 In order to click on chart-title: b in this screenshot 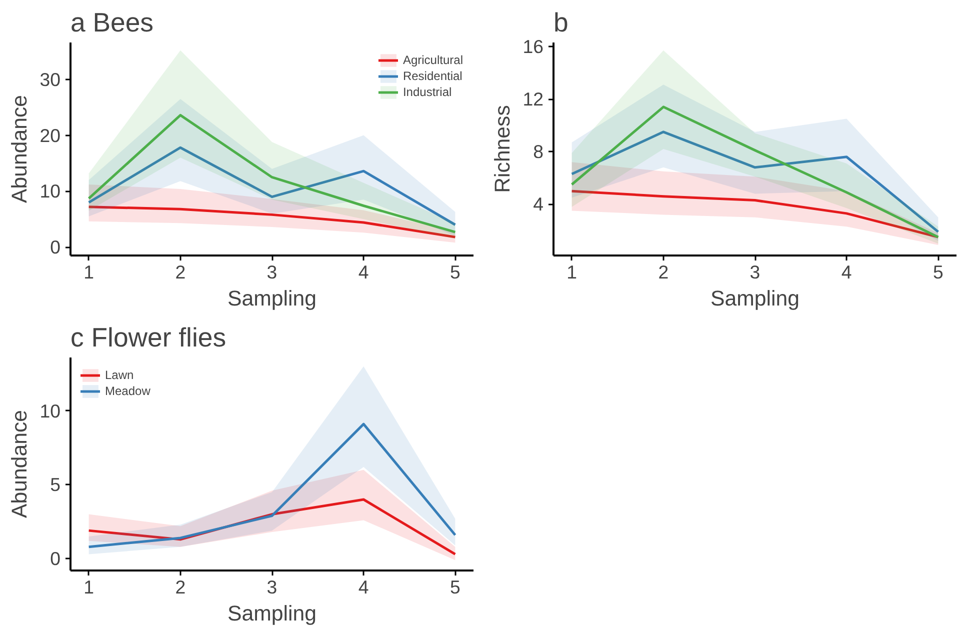, I will do `click(561, 23)`.